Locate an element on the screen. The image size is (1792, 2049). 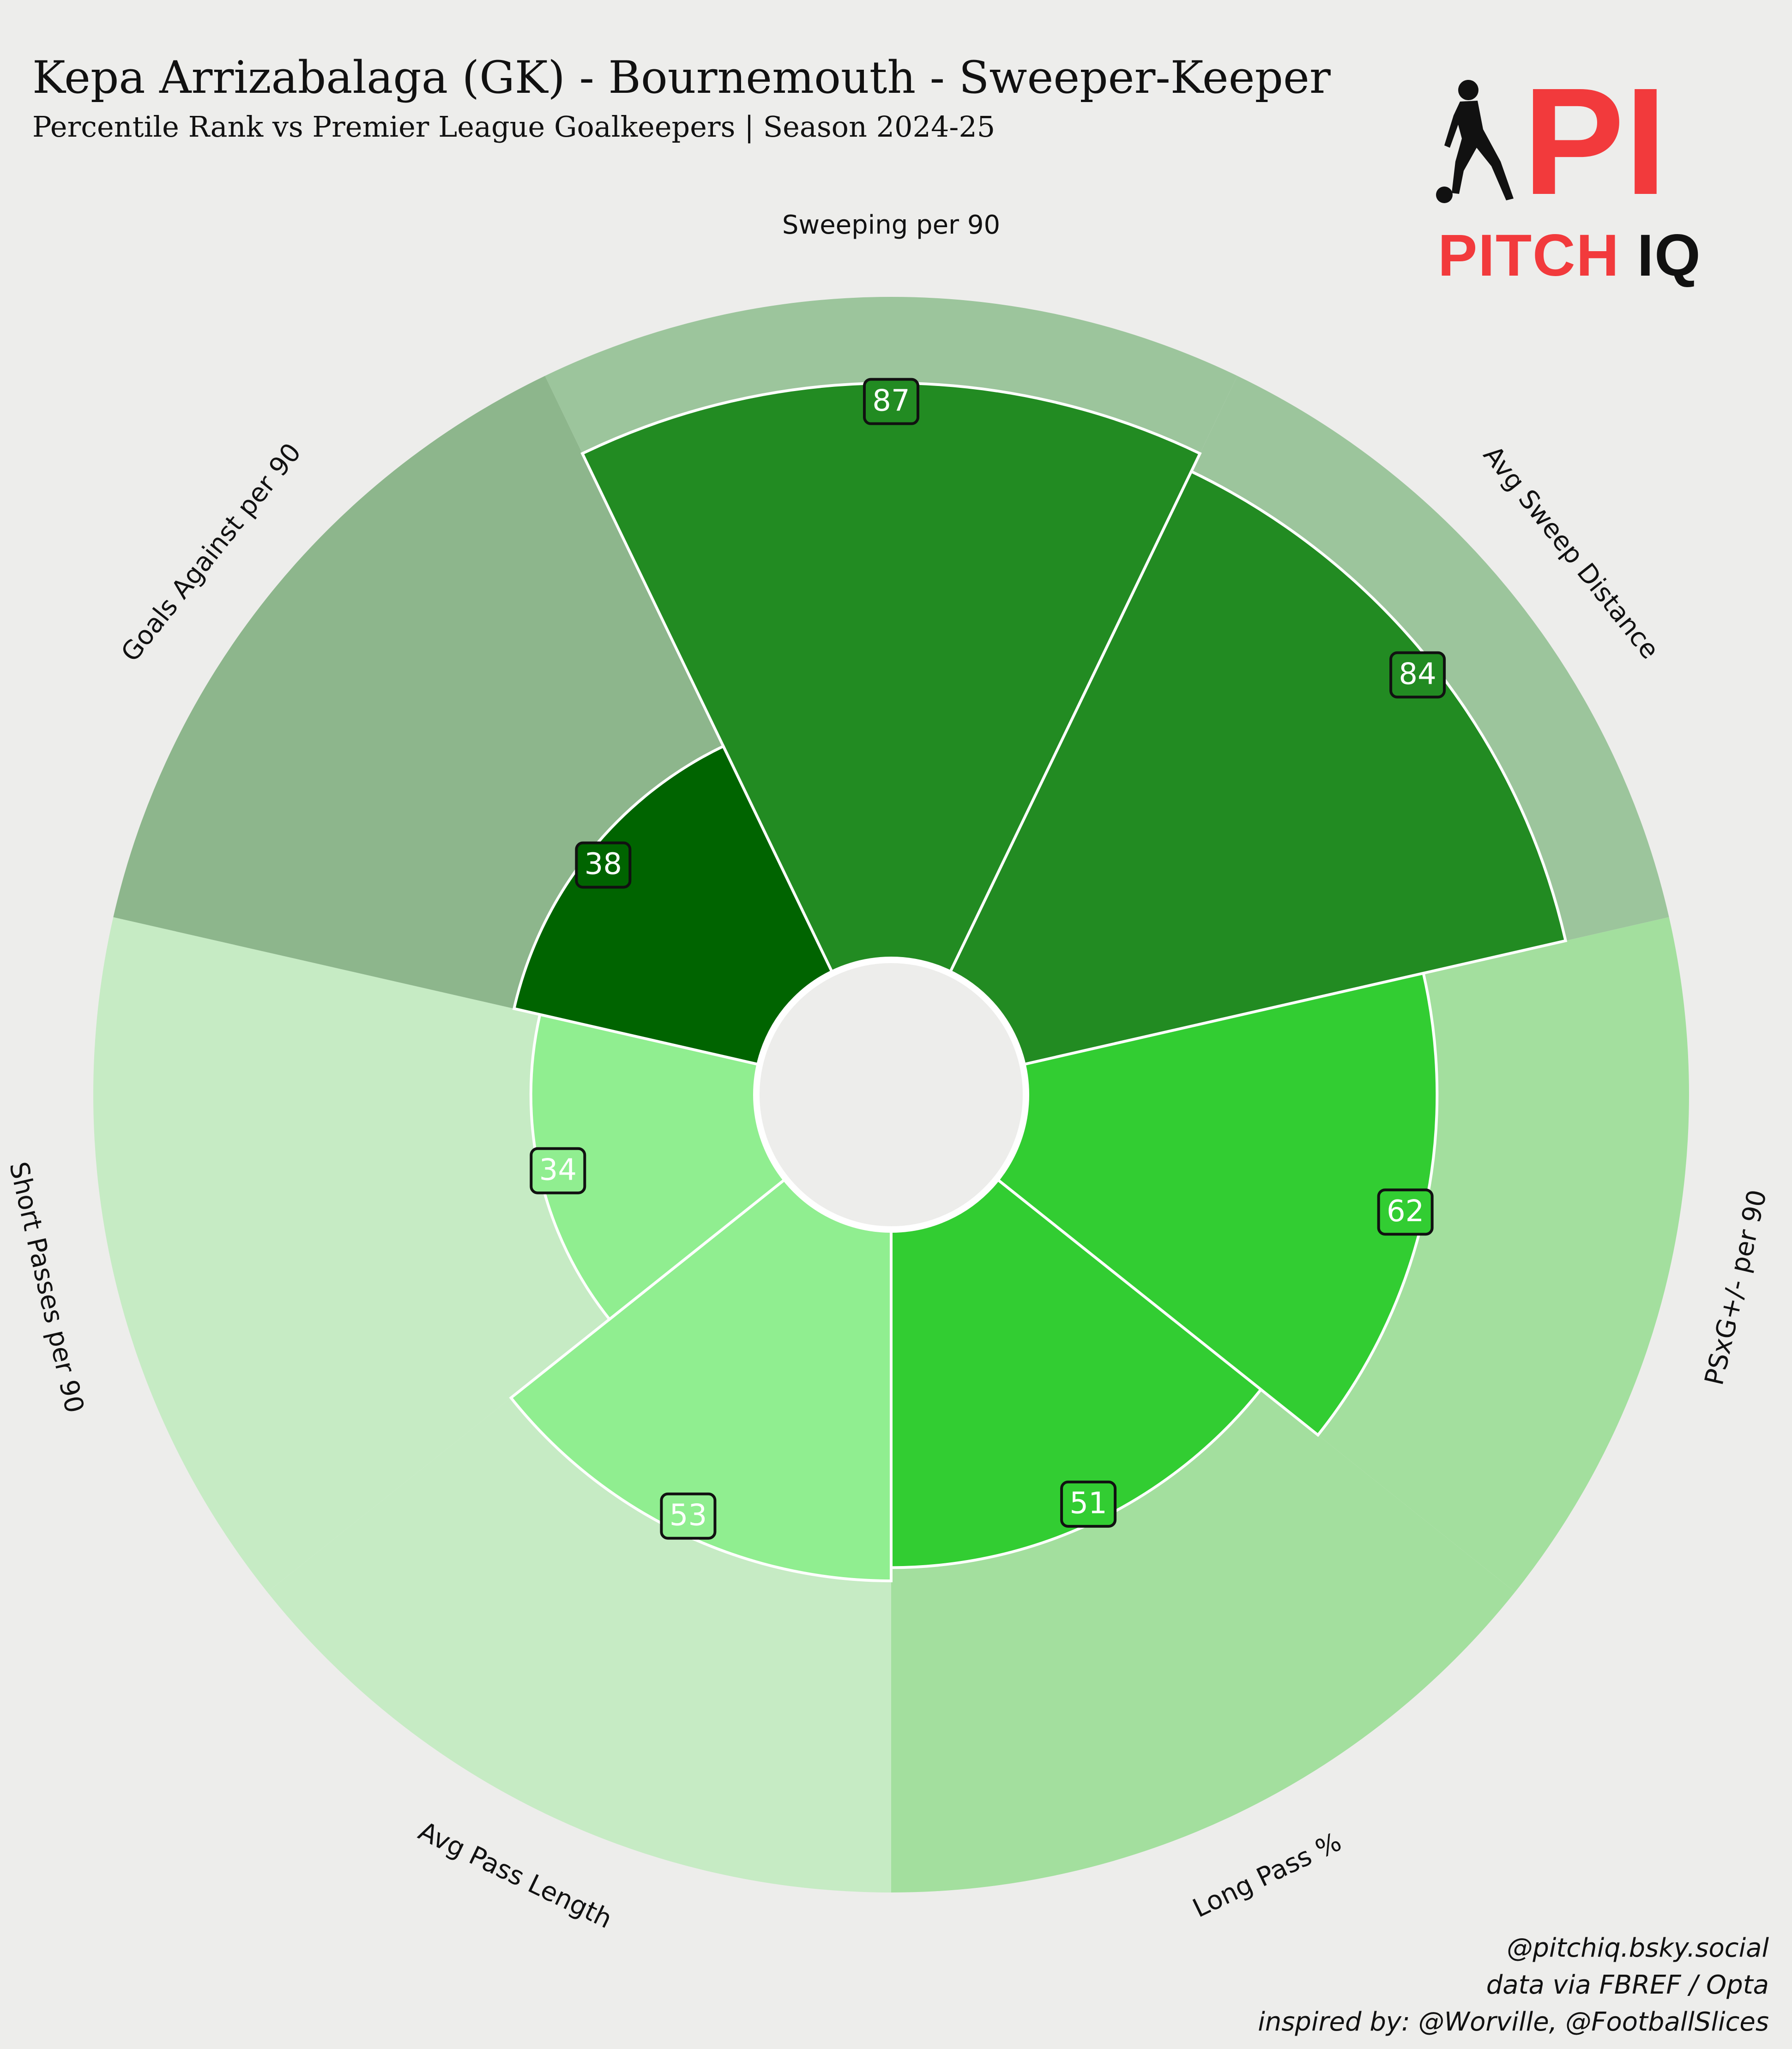
footballer-silhouette-icon: PI is located at coordinates (1552, 143).